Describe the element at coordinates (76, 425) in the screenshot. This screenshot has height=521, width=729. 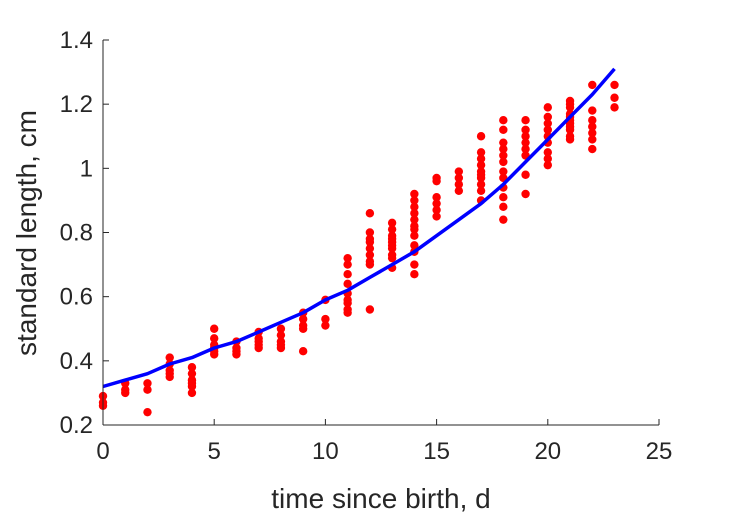
I see `y-tick-label: 0.2` at that location.